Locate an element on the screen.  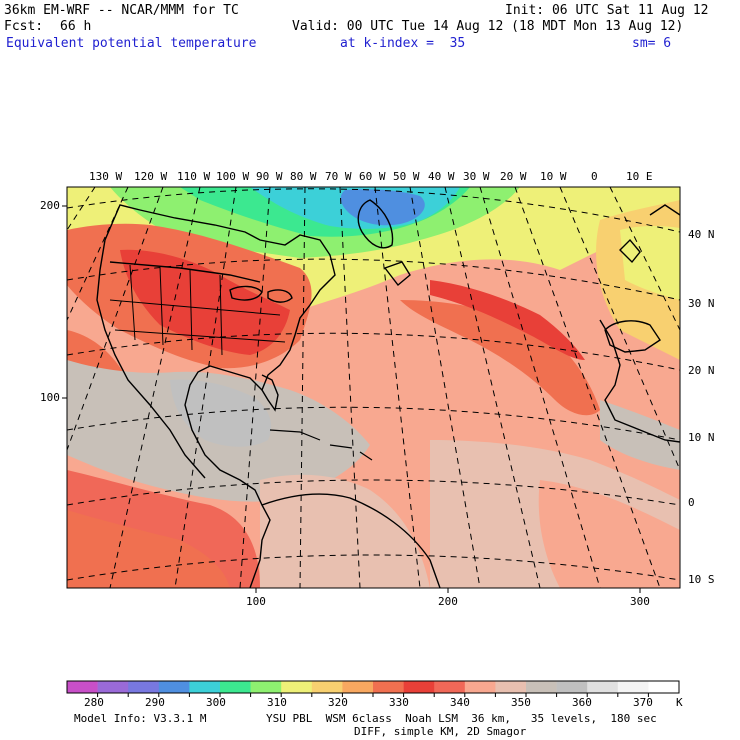
lon-label-90w: 90 W is located at coordinates (269, 176).